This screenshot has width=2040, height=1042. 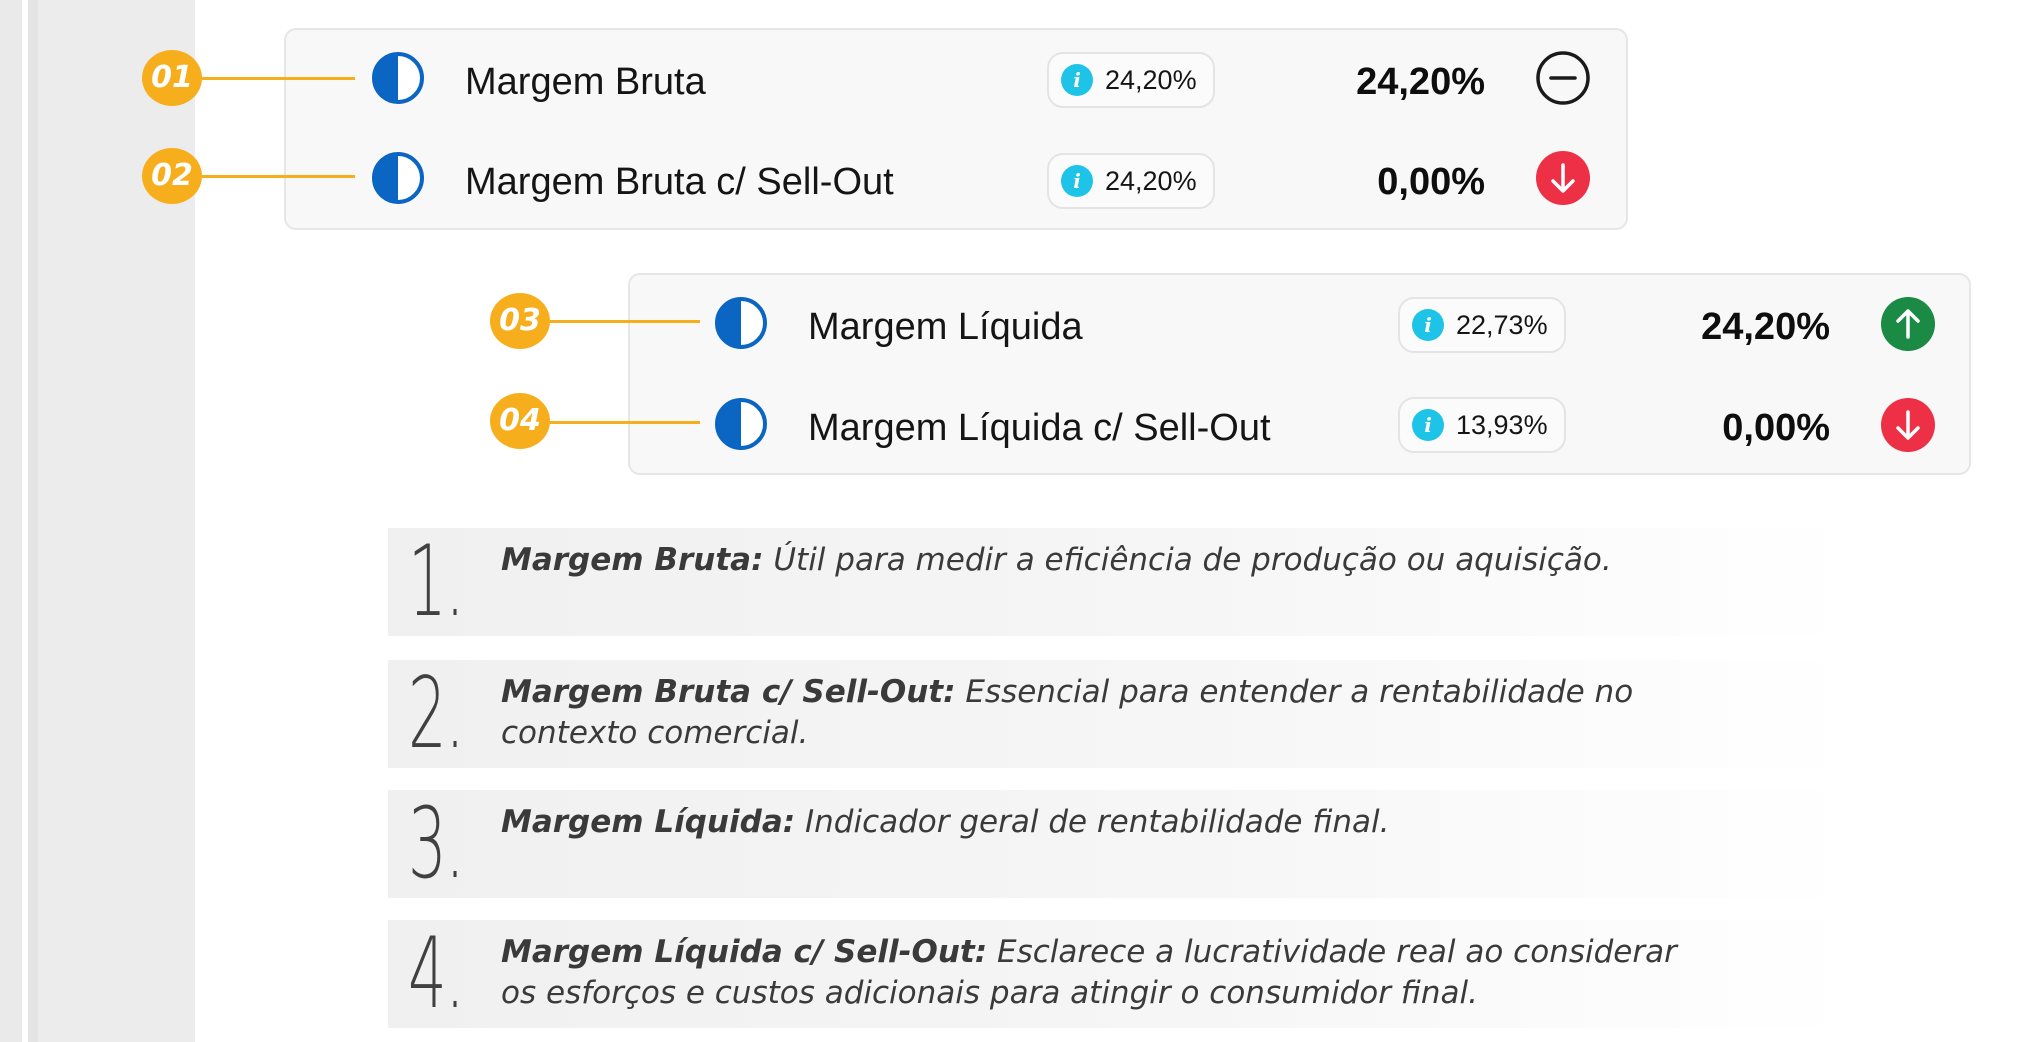 I want to click on note-term: Margem Bruta:, so click(x=632, y=560).